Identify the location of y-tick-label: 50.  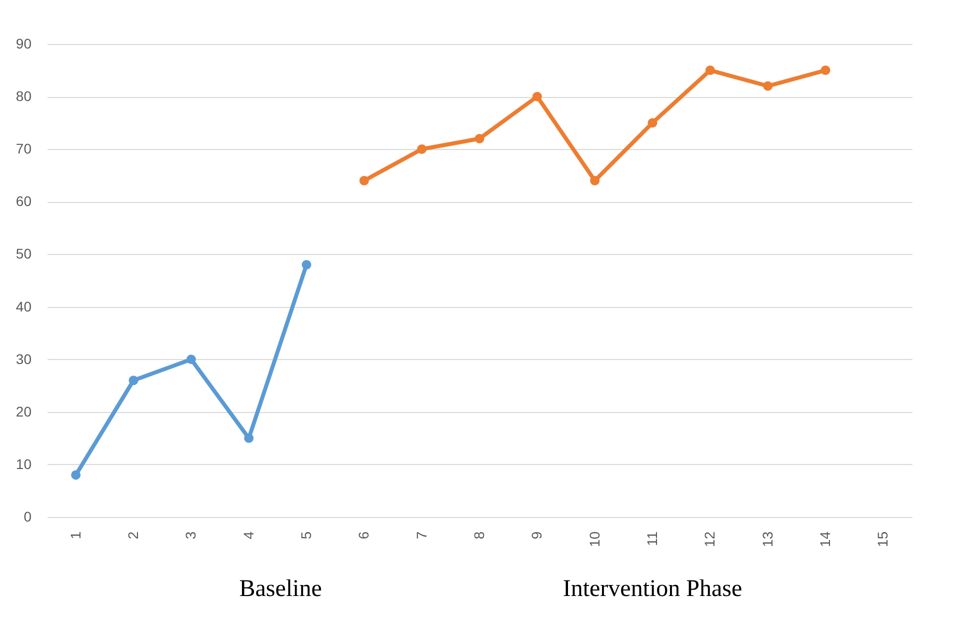
(24, 254).